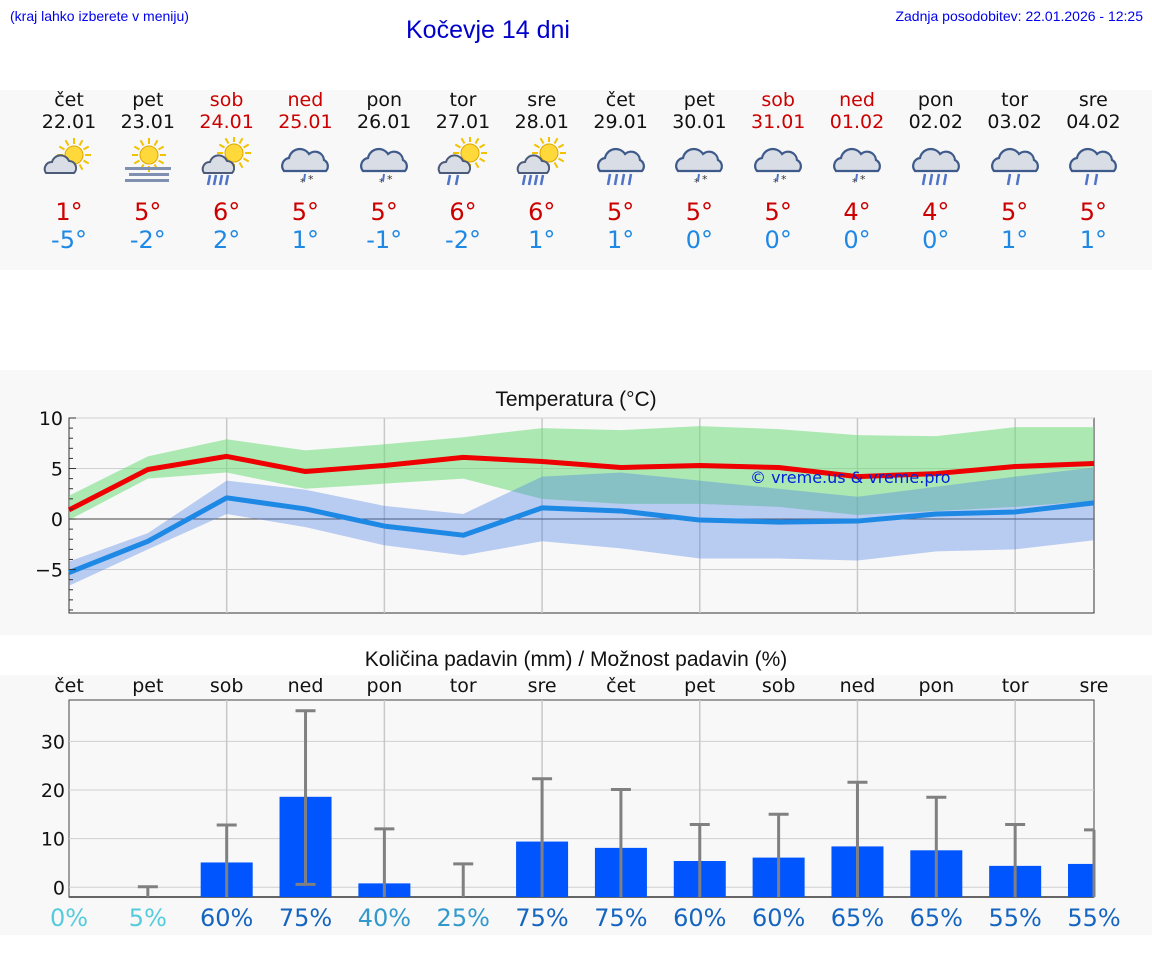 The height and width of the screenshot is (975, 1152). Describe the element at coordinates (1094, 686) in the screenshot. I see `x-category-label: sre` at that location.